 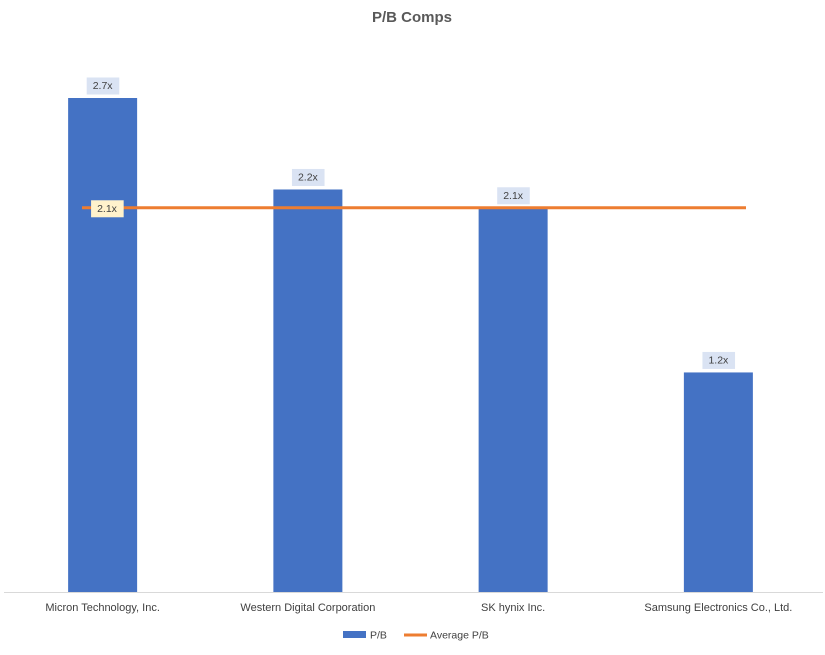 I want to click on average-data-label-group: 2.1x, so click(x=107, y=209).